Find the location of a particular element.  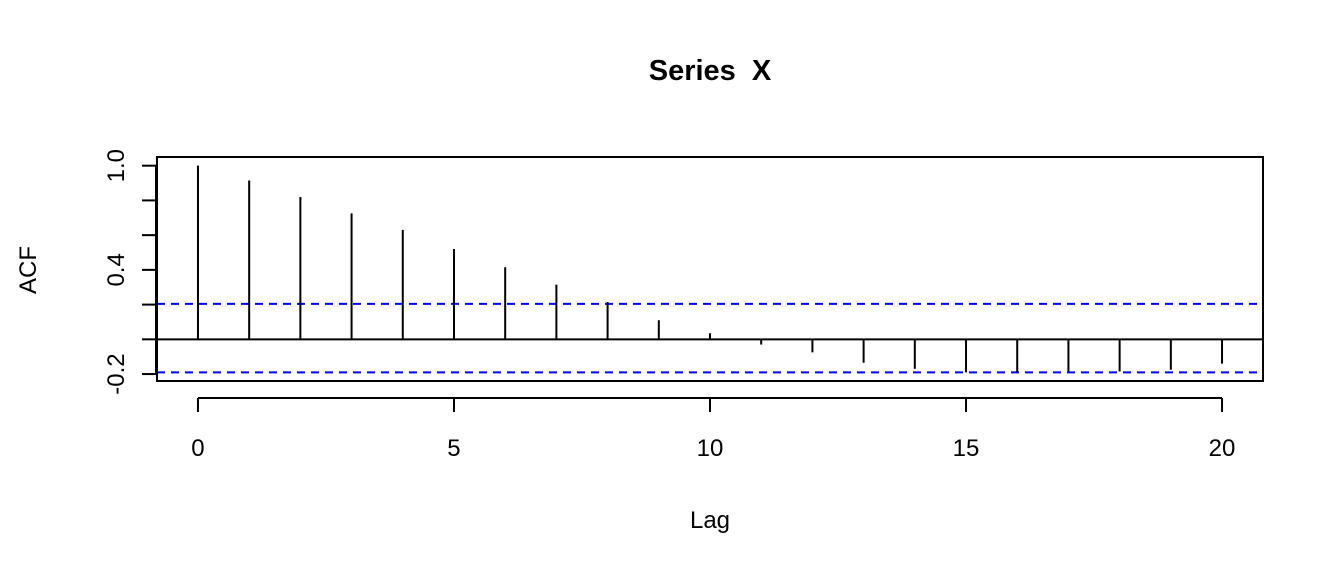

x-tick-label-0: 0 is located at coordinates (197, 448).